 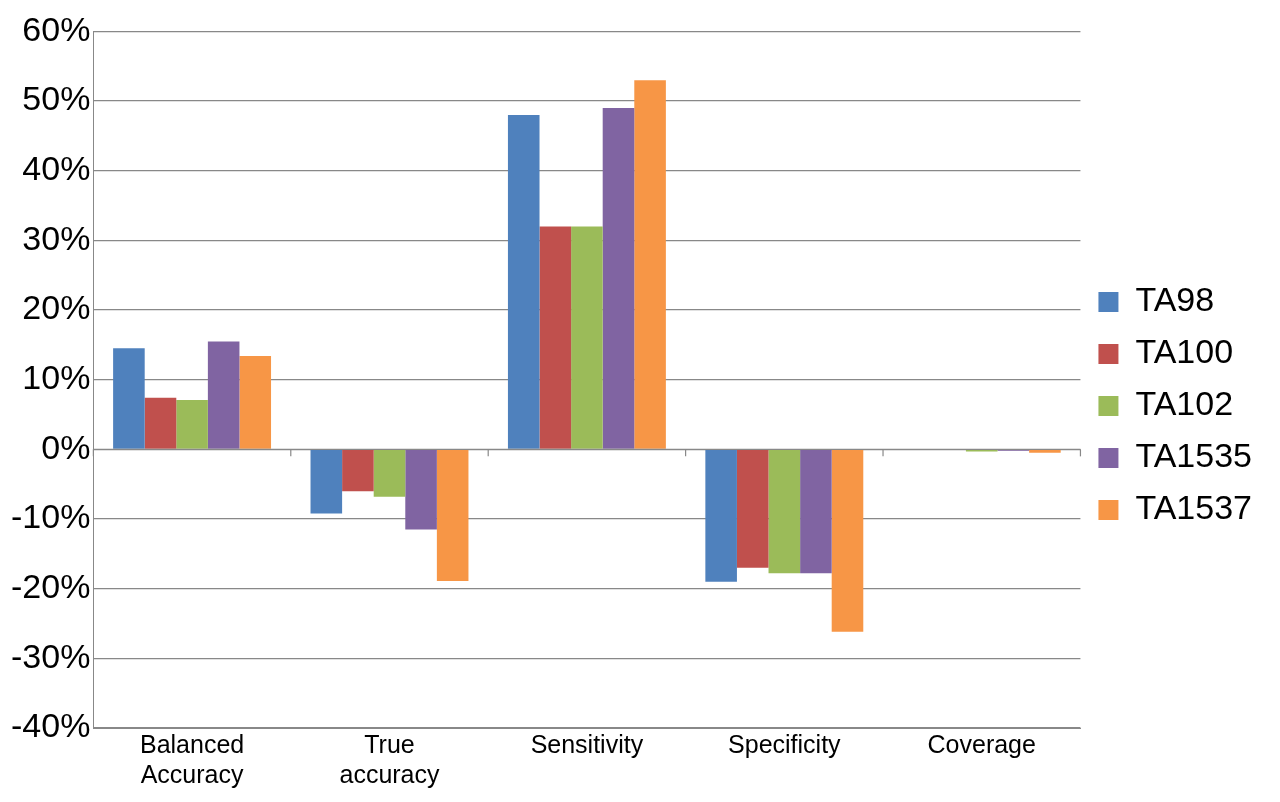 What do you see at coordinates (1175, 299) in the screenshot?
I see `legend-label: TA98` at bounding box center [1175, 299].